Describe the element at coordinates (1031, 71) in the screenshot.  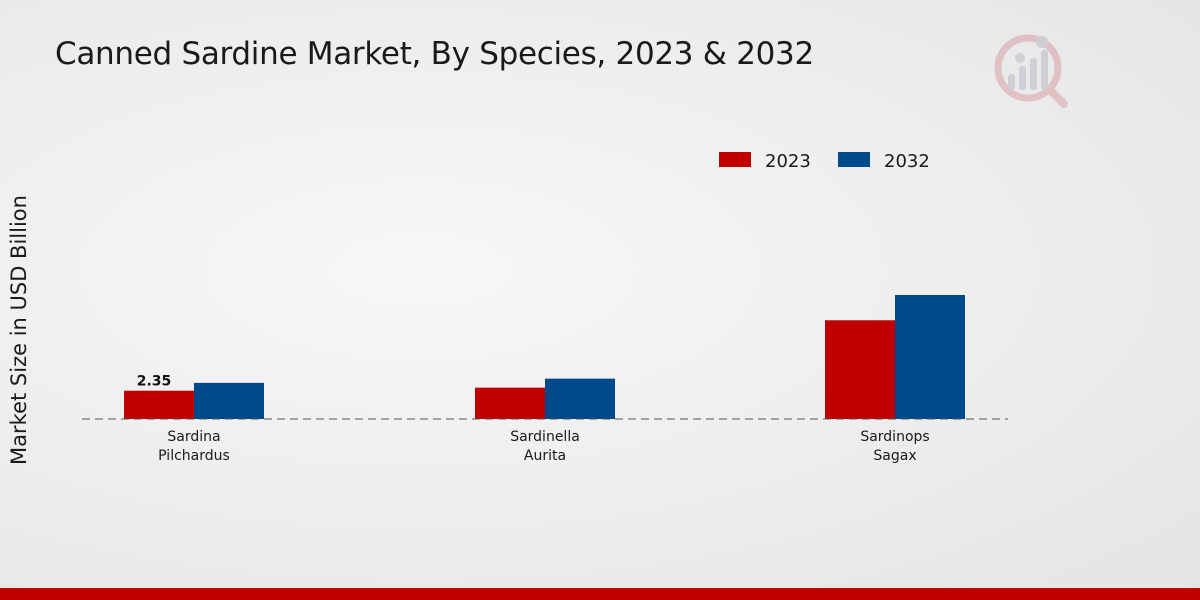
I see `brand-logo-icon` at that location.